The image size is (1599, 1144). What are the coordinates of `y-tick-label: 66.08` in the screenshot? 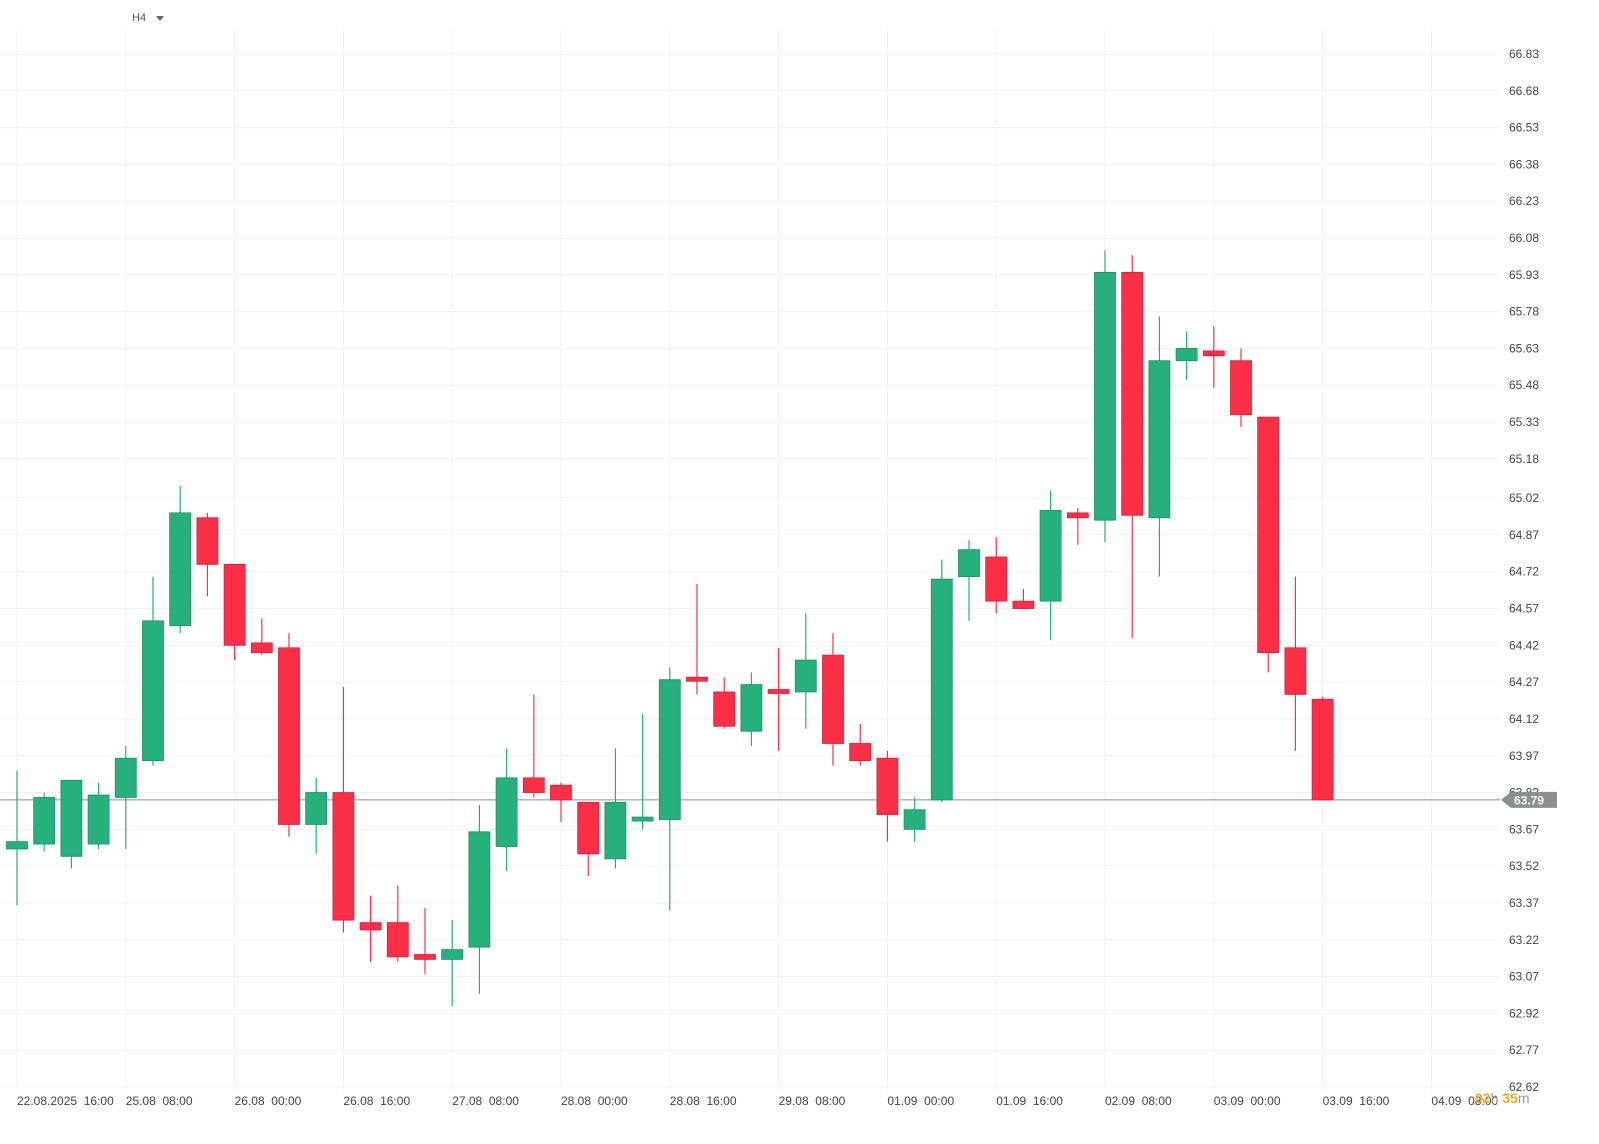 It's located at (1524, 238).